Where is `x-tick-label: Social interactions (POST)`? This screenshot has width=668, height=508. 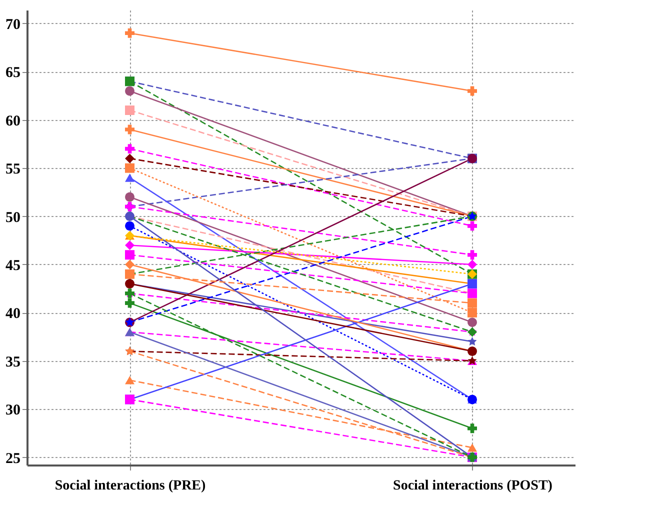
x-tick-label: Social interactions (POST) is located at coordinates (473, 486).